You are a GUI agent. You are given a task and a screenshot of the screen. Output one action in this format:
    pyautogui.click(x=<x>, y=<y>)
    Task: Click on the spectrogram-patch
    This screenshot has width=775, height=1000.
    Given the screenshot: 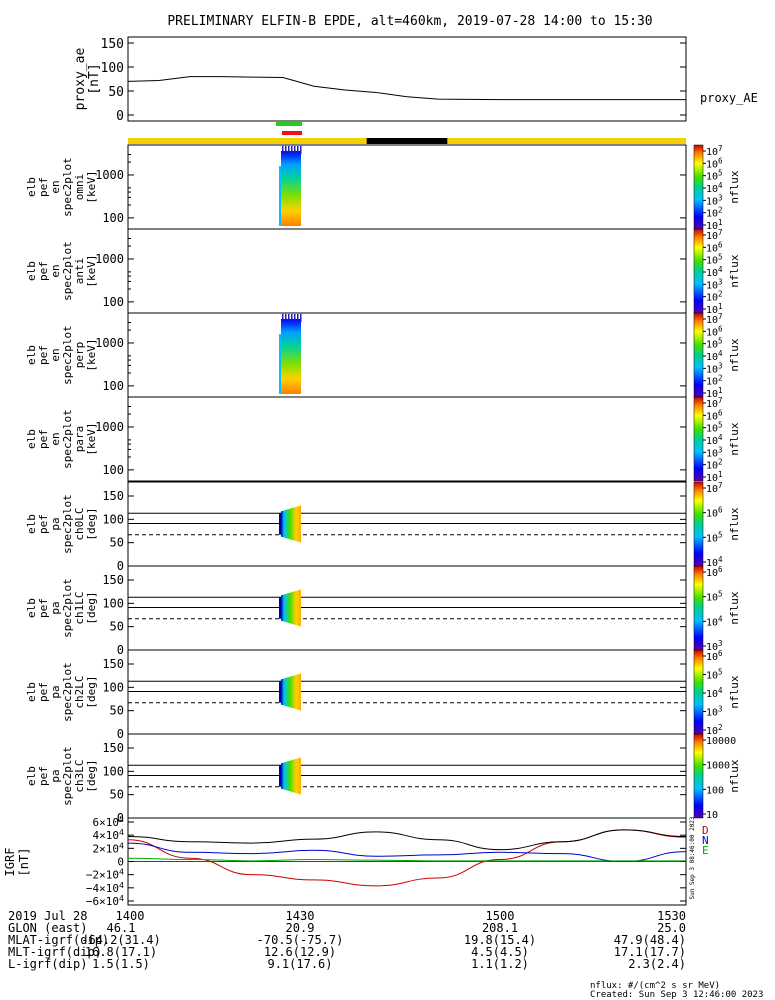 What is the action you would take?
    pyautogui.click(x=291, y=188)
    